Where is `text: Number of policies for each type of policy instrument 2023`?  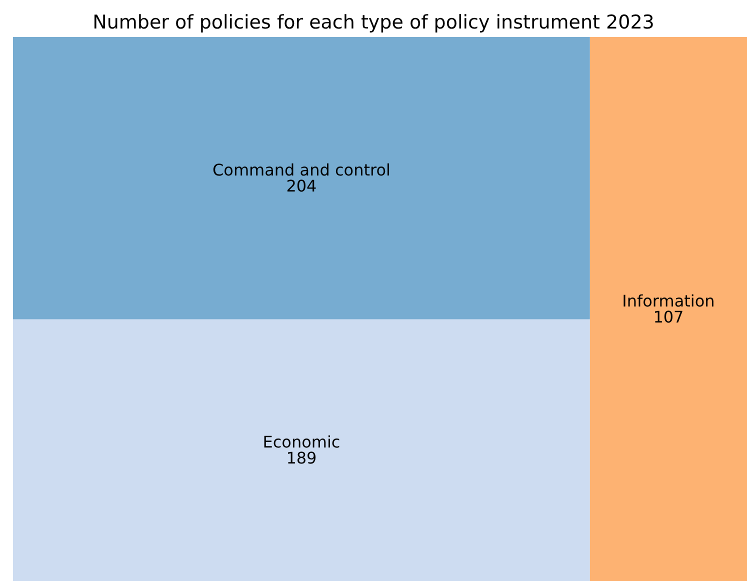 text: Number of policies for each type of policy instrument 2023 is located at coordinates (373, 23).